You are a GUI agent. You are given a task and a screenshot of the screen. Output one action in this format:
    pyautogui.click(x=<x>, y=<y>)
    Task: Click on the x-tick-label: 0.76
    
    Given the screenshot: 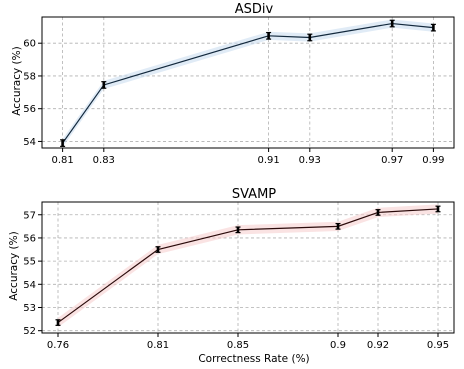 What is the action you would take?
    pyautogui.click(x=58, y=345)
    